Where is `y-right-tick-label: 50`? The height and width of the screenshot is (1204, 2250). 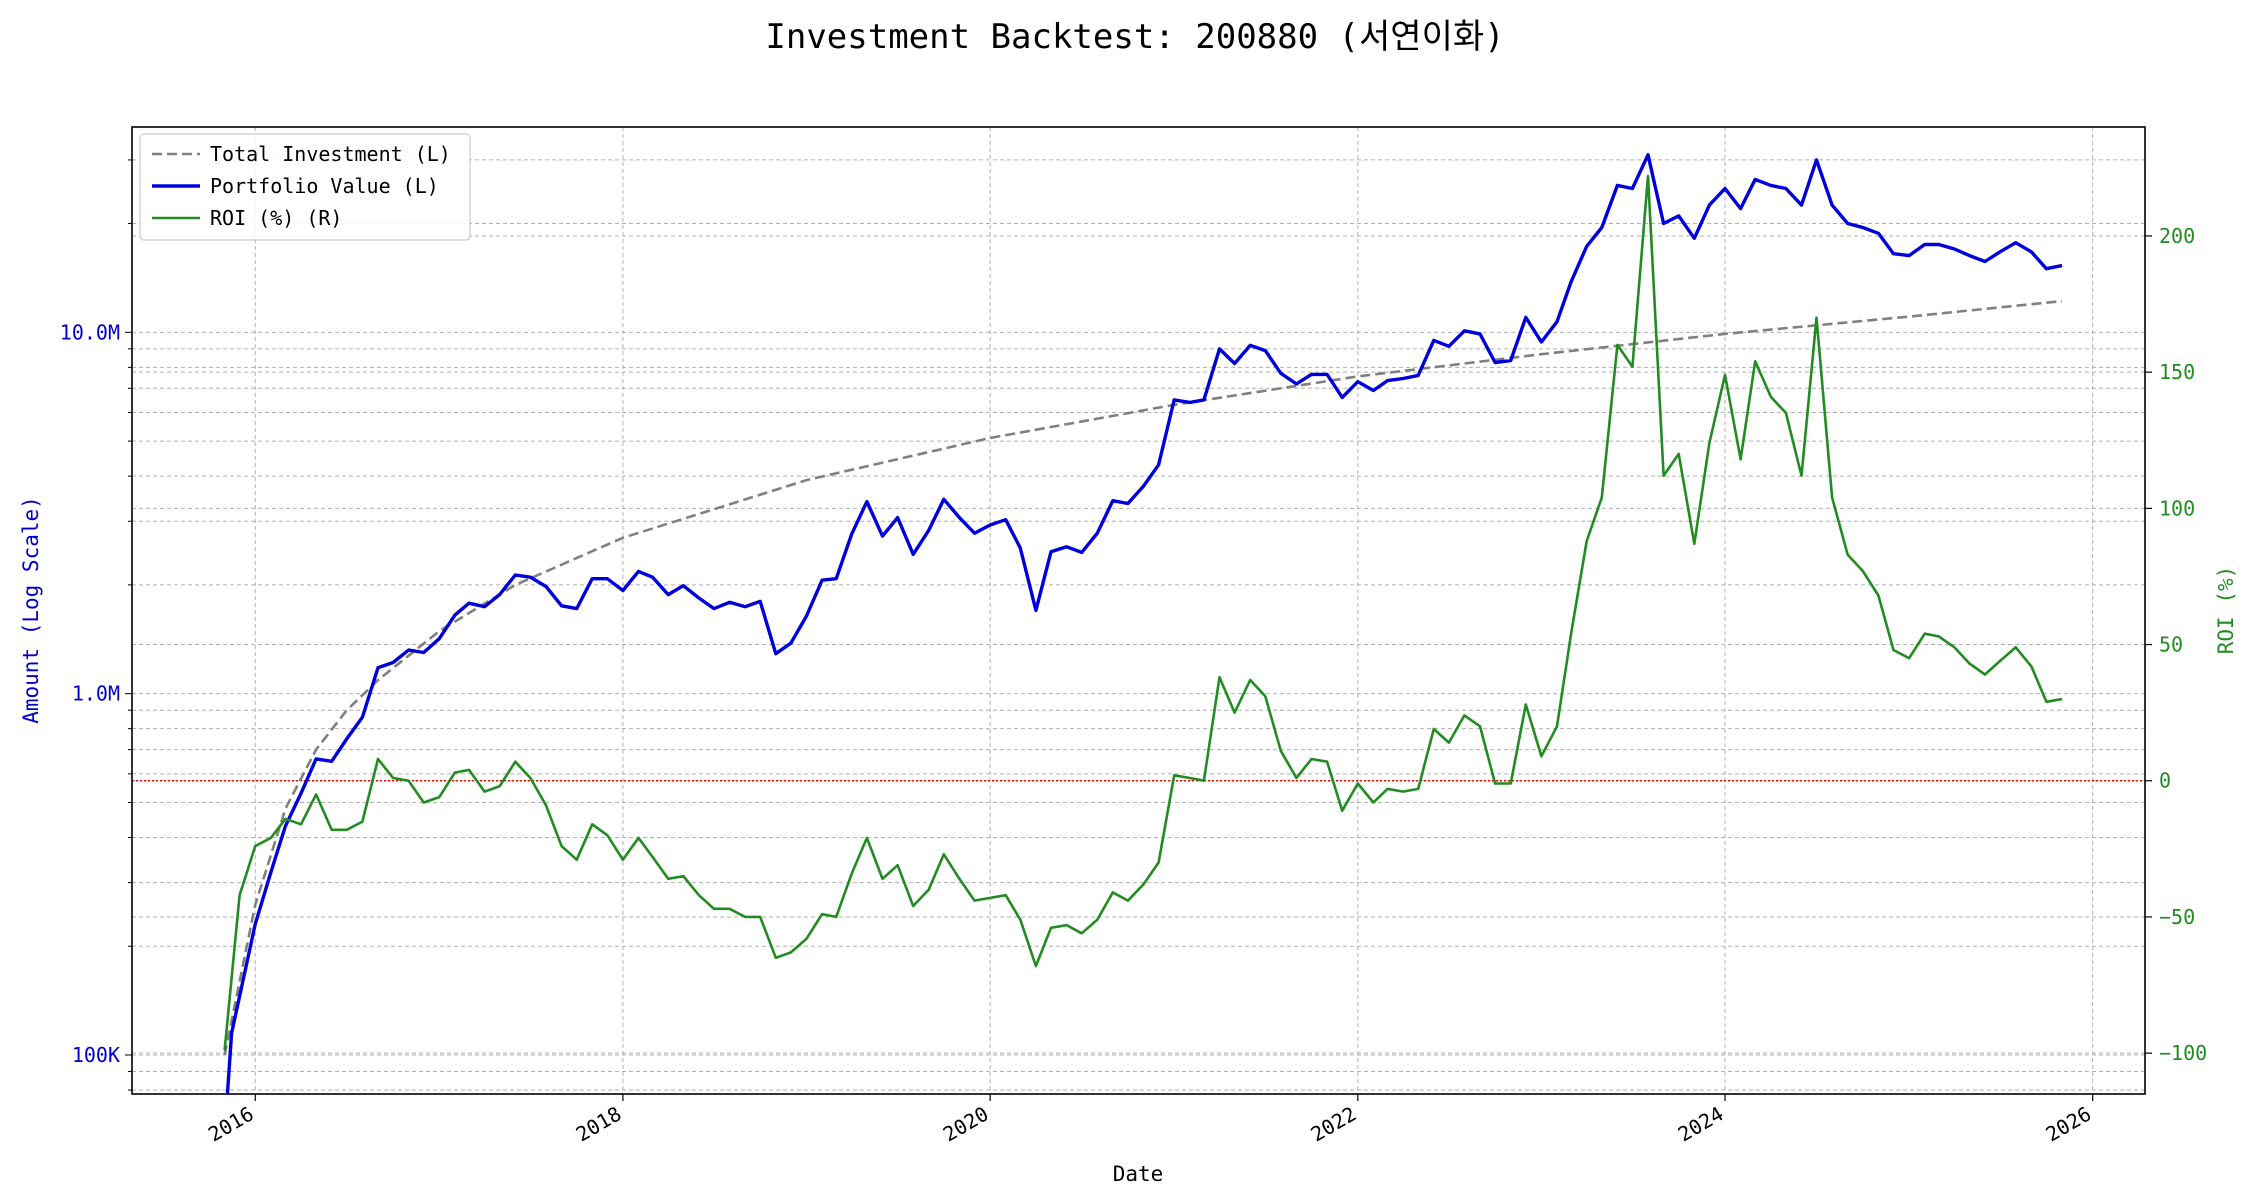 y-right-tick-label: 50 is located at coordinates (2171, 645).